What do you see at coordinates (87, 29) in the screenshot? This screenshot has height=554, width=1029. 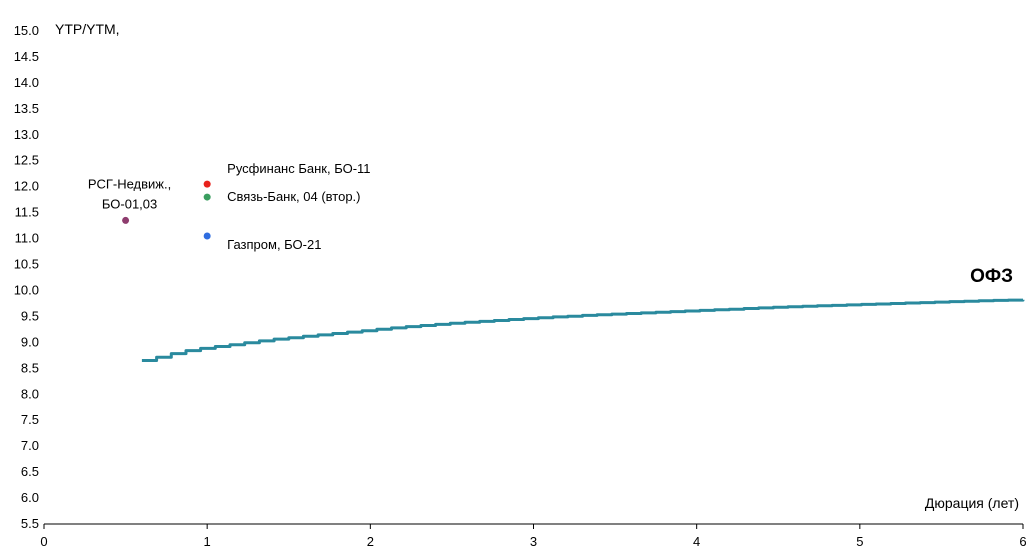 I see `y-axis-title: YTP/YTM,` at bounding box center [87, 29].